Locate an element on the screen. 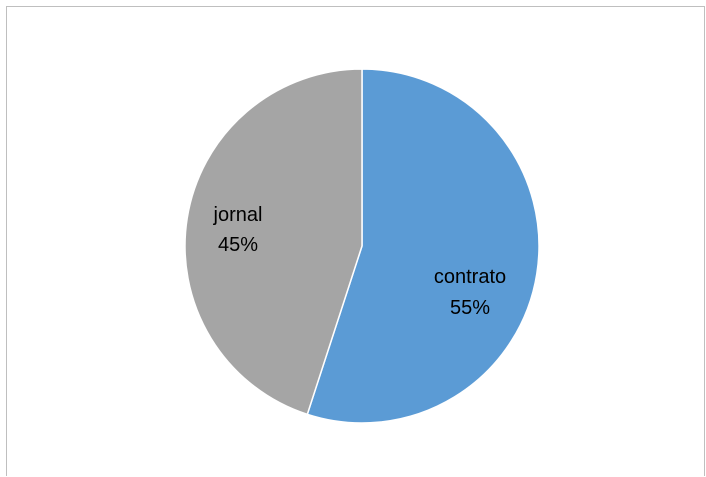 The width and height of the screenshot is (706, 477). slice-label-contrato: contrato is located at coordinates (470, 277).